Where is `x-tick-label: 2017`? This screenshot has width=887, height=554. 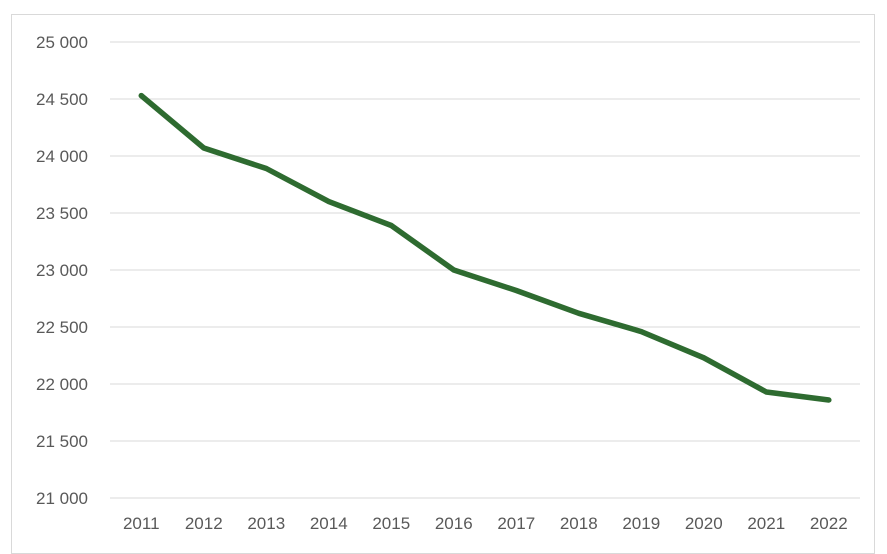
x-tick-label: 2017 is located at coordinates (516, 523).